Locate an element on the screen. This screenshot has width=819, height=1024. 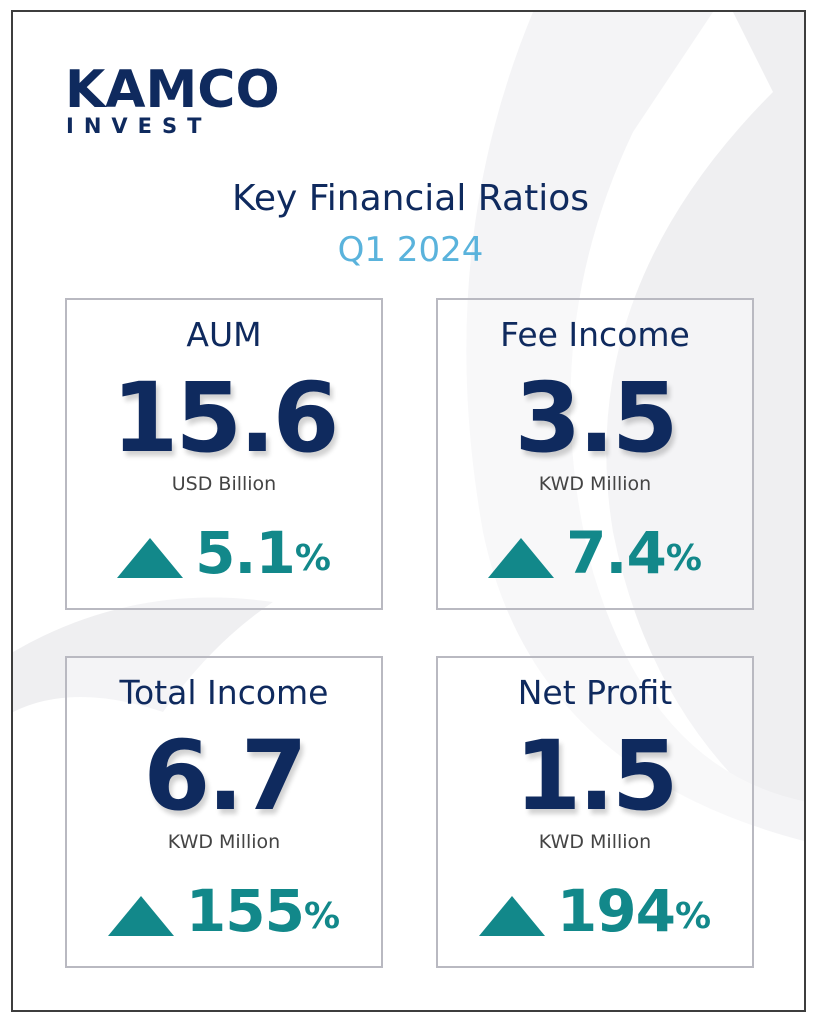
metric-card-fee-income: Fee Income 3.5 KWD Million 7.4 % is located at coordinates (595, 454).